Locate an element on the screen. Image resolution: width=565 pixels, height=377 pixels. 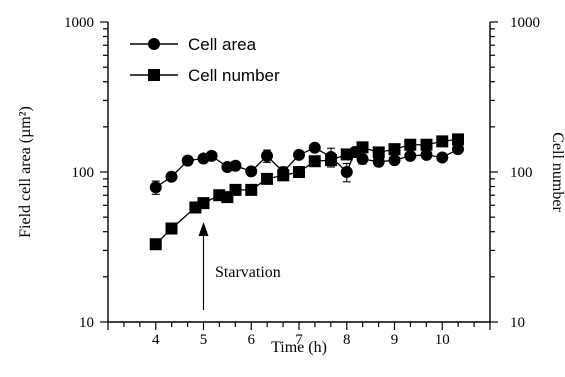
starvation-arrow-head is located at coordinates (203, 229).